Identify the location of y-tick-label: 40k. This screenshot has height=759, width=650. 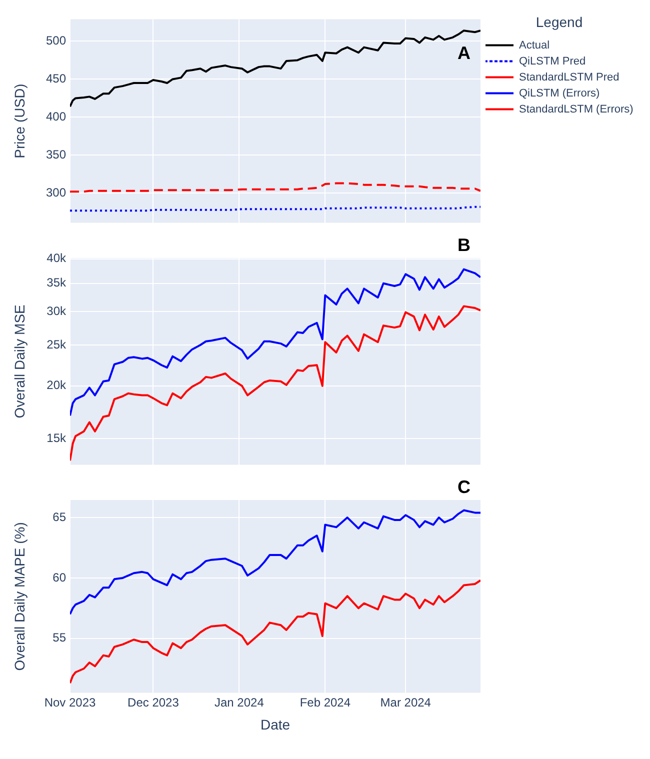
(56, 258).